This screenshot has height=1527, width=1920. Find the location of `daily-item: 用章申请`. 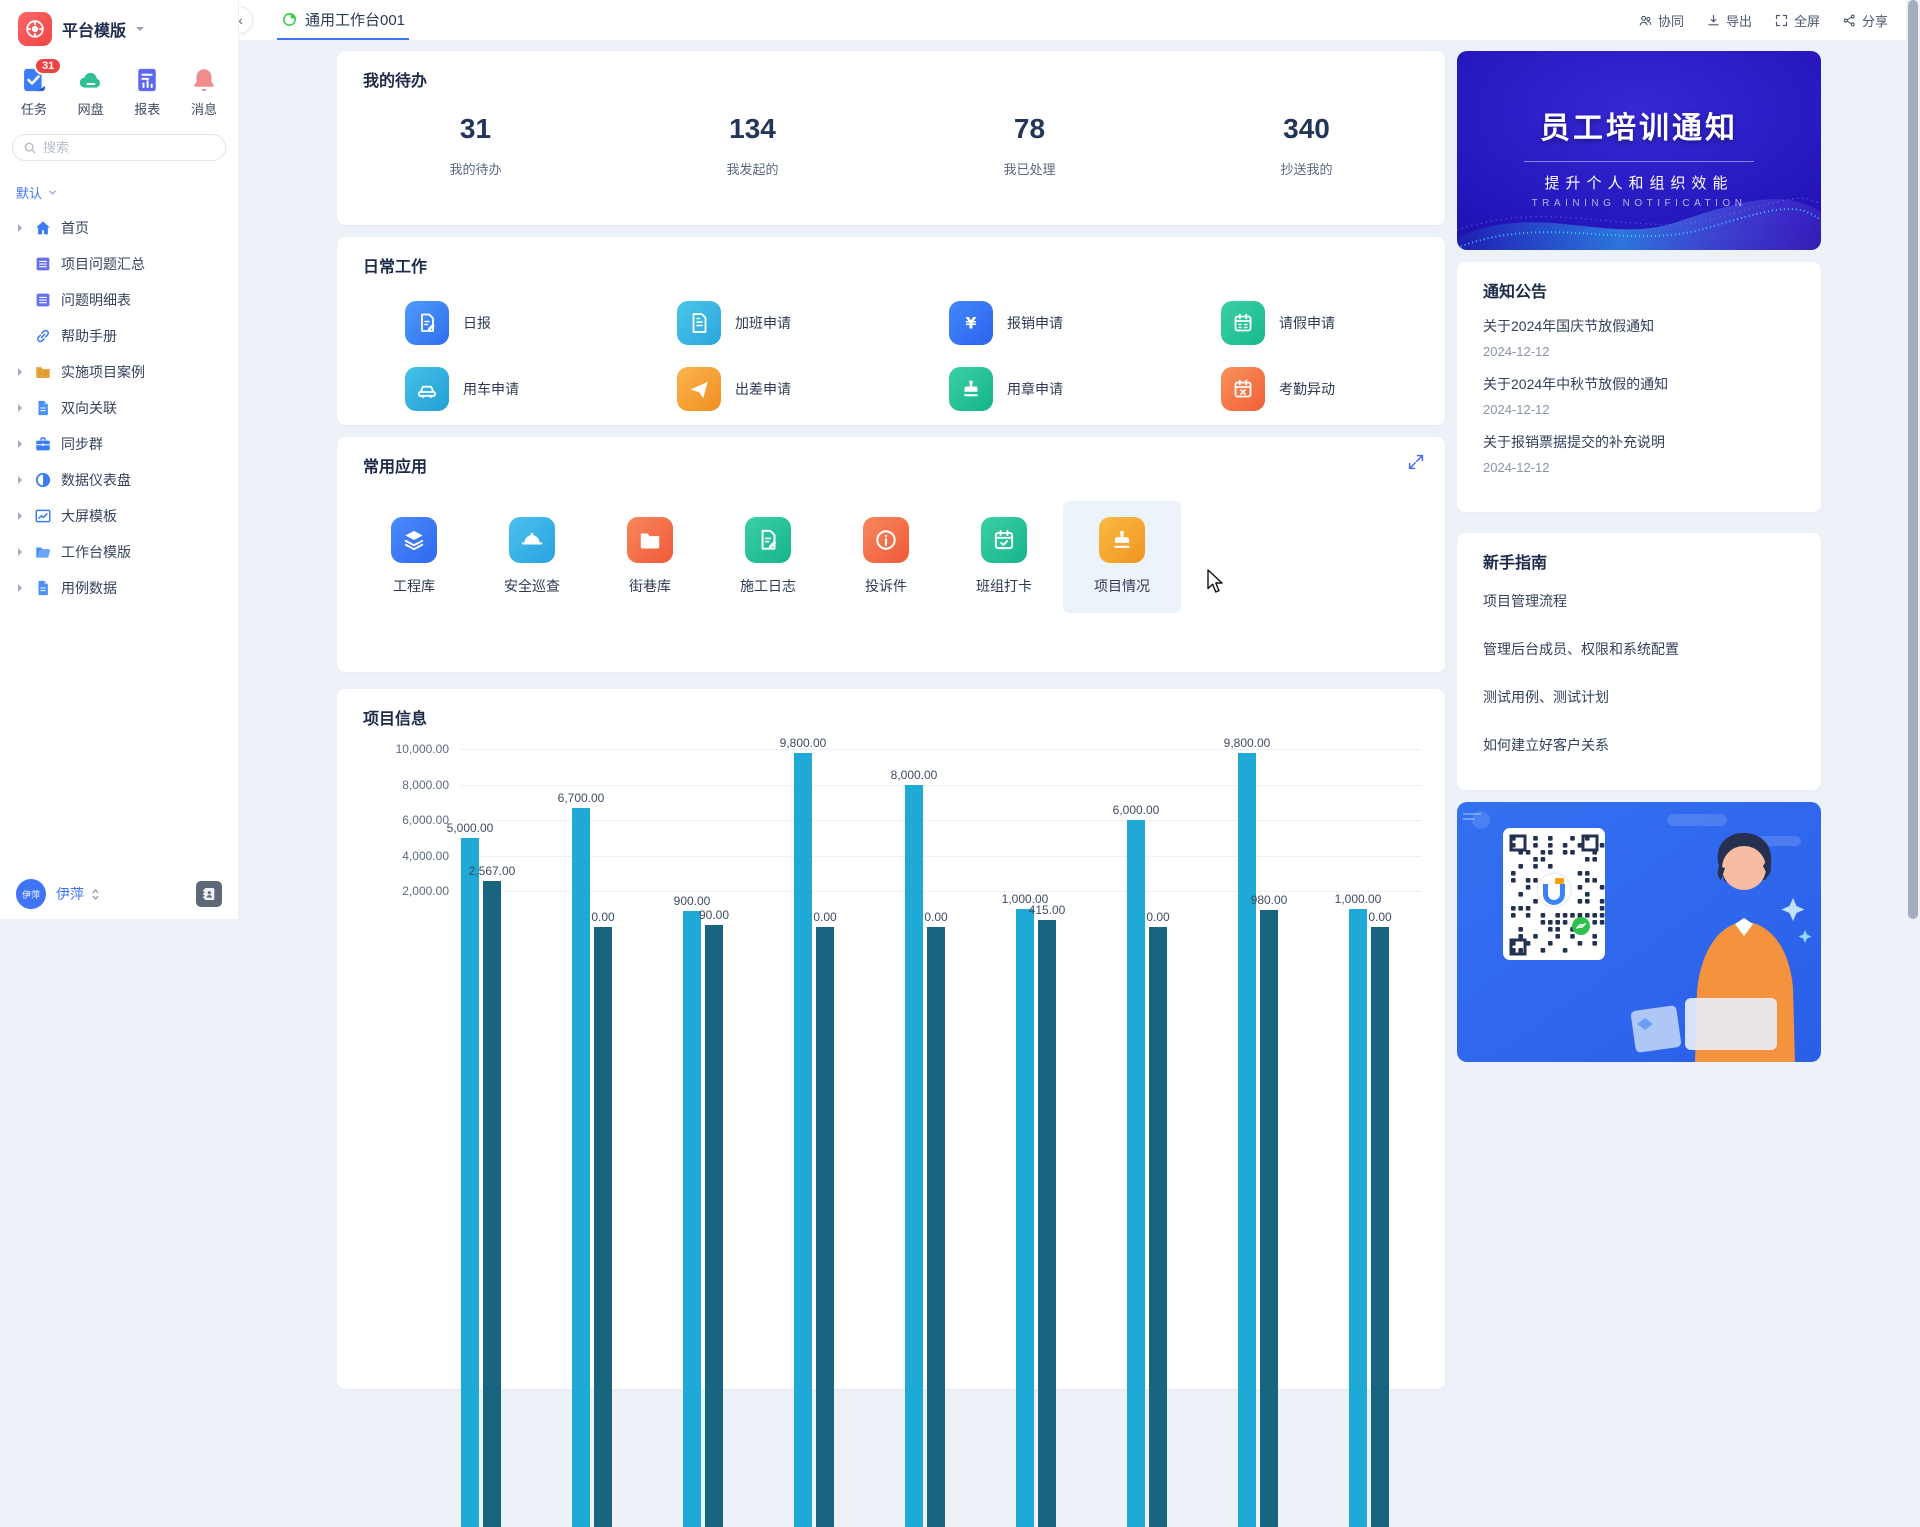

daily-item: 用章申请 is located at coordinates (1027, 389).